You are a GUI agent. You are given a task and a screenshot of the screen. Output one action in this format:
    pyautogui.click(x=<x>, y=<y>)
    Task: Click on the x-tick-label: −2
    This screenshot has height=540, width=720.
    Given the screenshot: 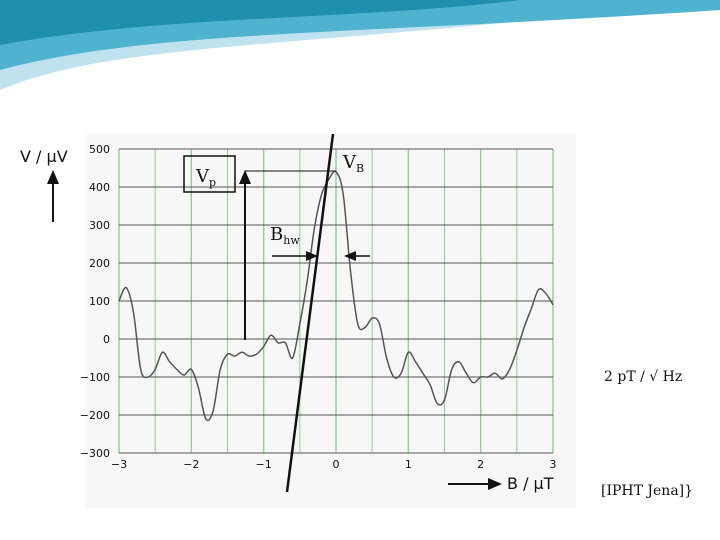 What is the action you would take?
    pyautogui.click(x=191, y=464)
    